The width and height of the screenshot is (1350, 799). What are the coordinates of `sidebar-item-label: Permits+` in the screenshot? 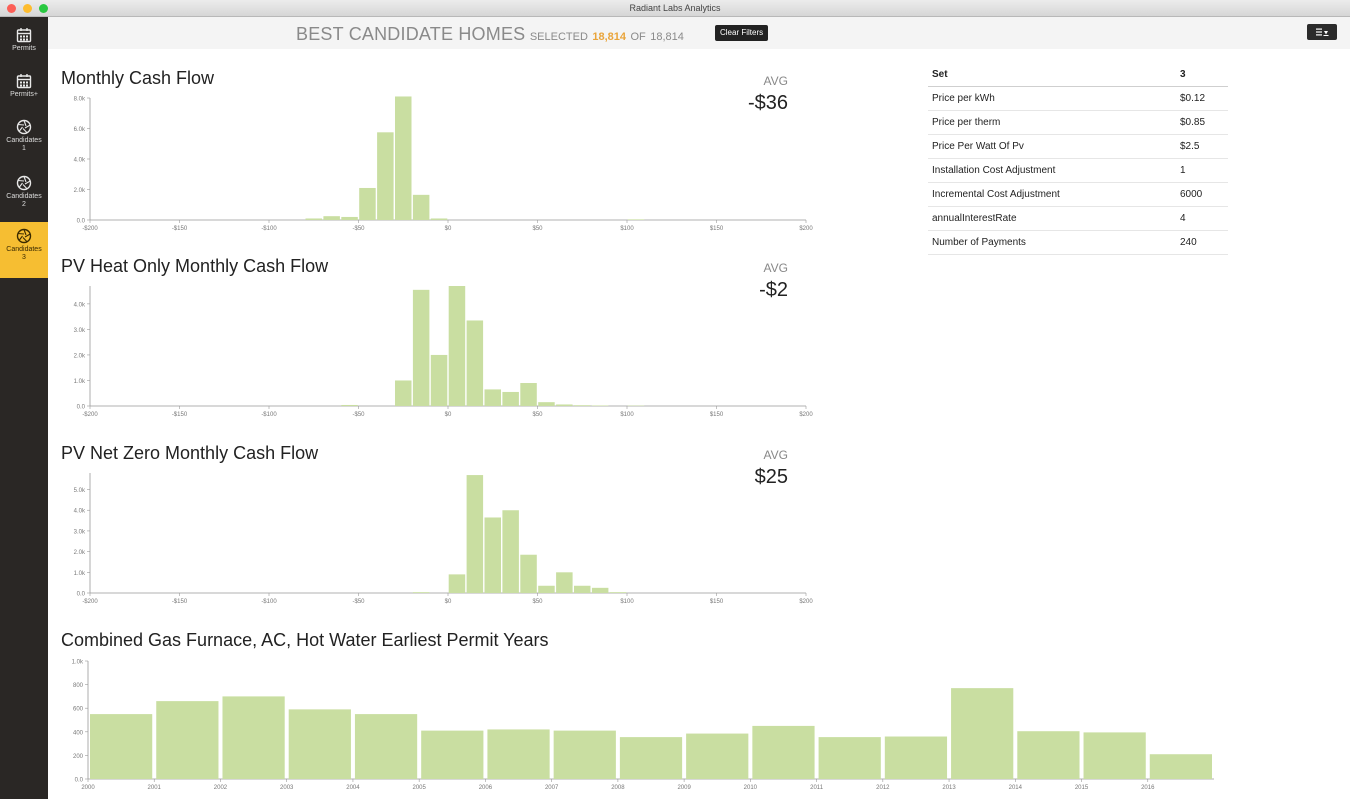 It's located at (24, 94).